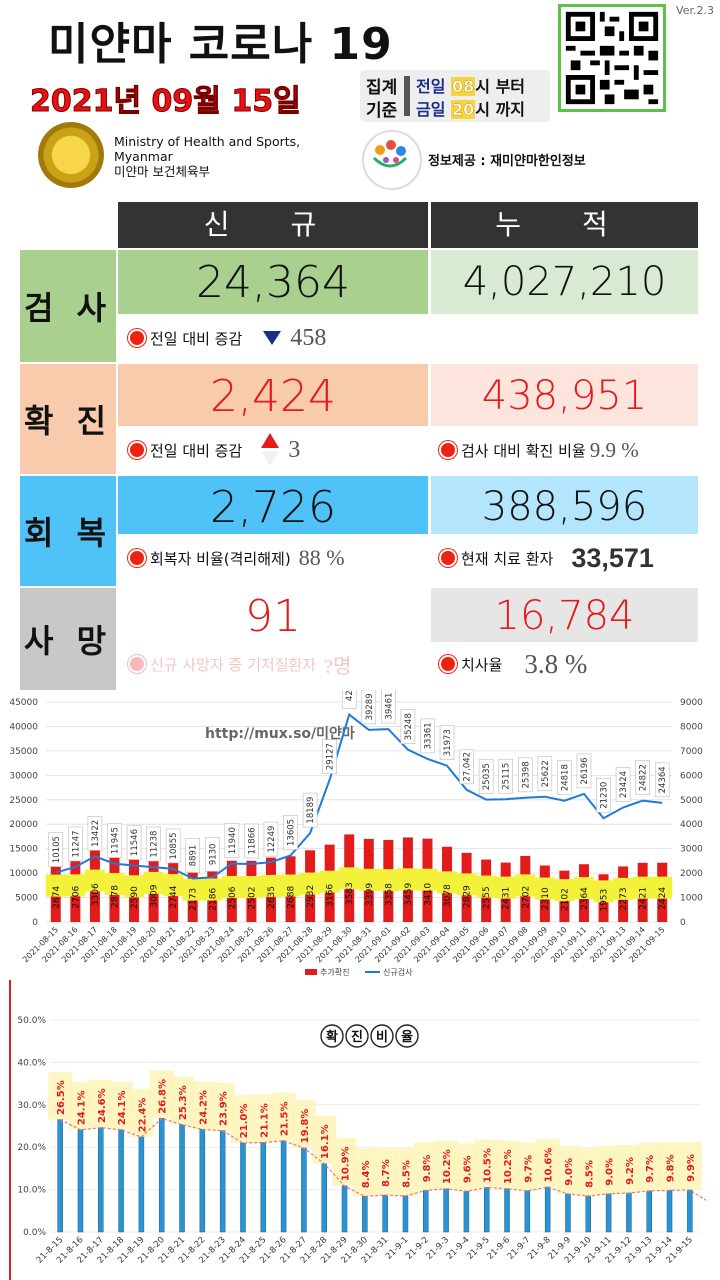 The height and width of the screenshot is (1280, 720). What do you see at coordinates (350, 695) in the screenshot?
I see `tests-point-label: 42.4` at bounding box center [350, 695].